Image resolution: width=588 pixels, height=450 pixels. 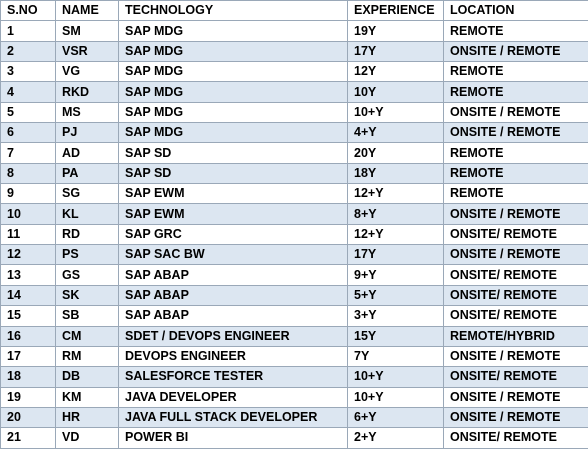 What do you see at coordinates (233, 336) in the screenshot?
I see `cell-technology: SDET / DEVOPS ENGINEER` at bounding box center [233, 336].